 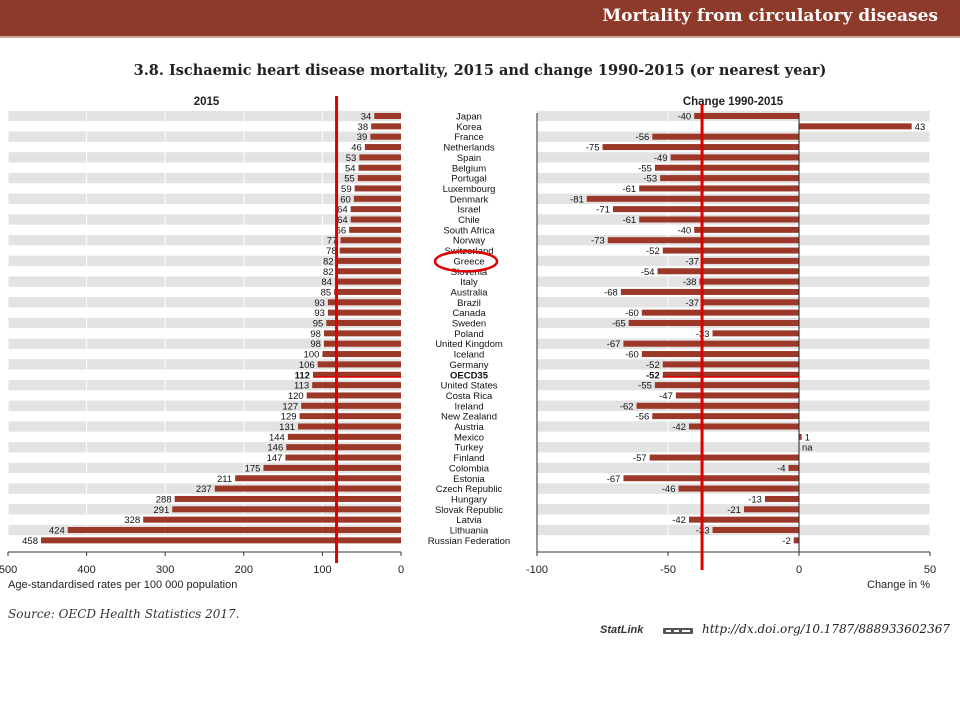 What do you see at coordinates (469, 375) in the screenshot?
I see `category-oecd35: OECD35` at bounding box center [469, 375].